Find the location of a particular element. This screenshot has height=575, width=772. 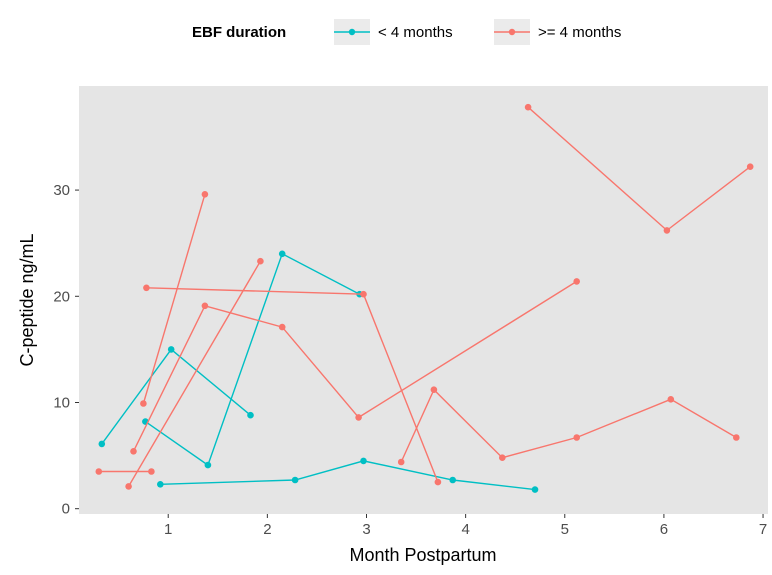

y-axis-title: C-peptide ng/mL is located at coordinates (27, 299).